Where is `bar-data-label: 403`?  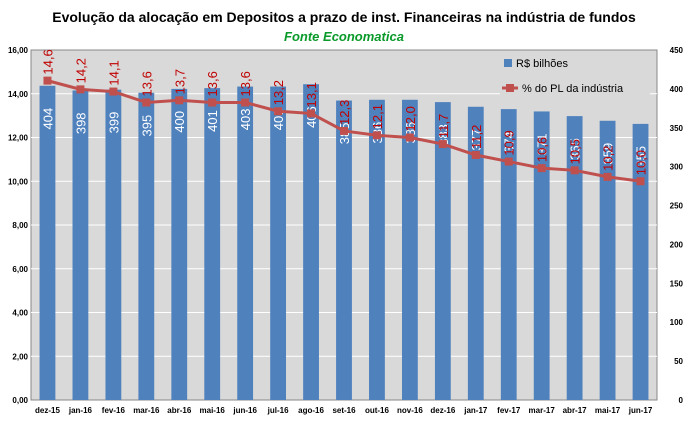
bar-data-label: 403 is located at coordinates (245, 120).